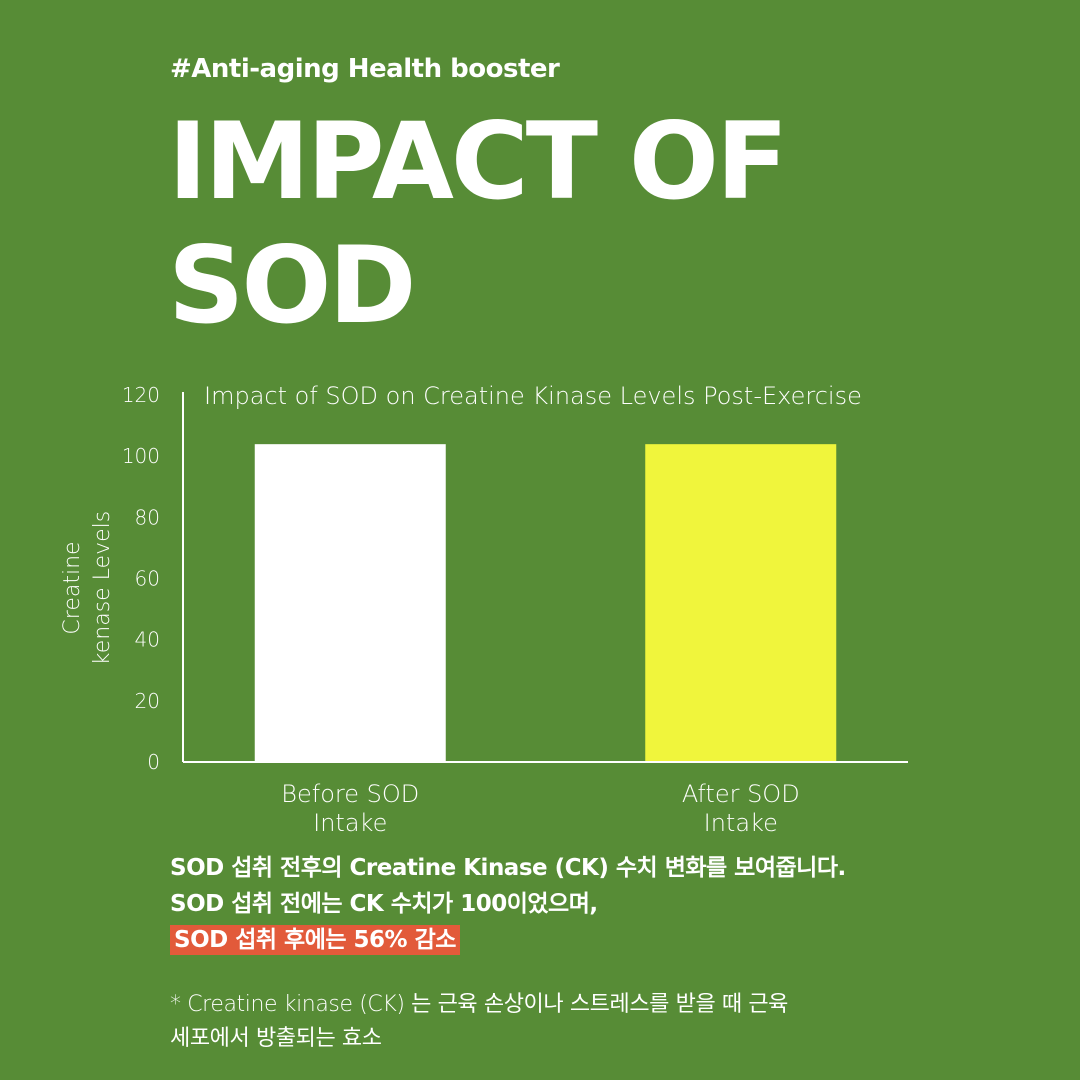  What do you see at coordinates (72, 587) in the screenshot?
I see `y-axis-label-line-1: Creatine` at bounding box center [72, 587].